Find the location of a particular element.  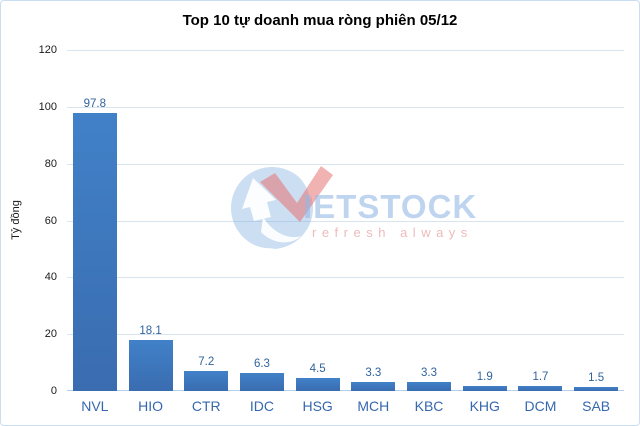

bar-value-label: 6.3 is located at coordinates (261, 364).